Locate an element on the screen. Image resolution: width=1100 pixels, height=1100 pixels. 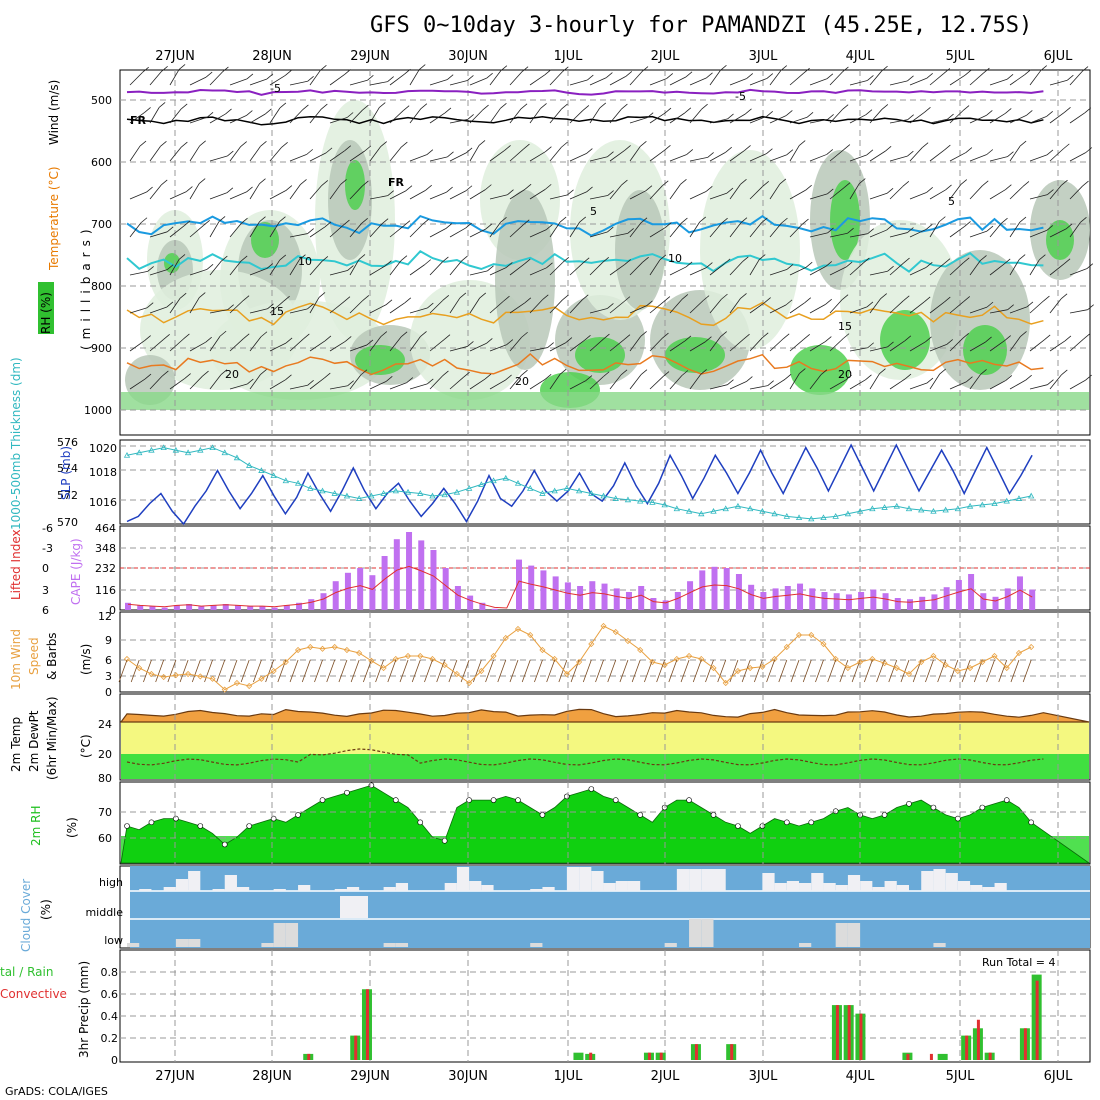
date-label-top: 28JUN is located at coordinates (272, 56).